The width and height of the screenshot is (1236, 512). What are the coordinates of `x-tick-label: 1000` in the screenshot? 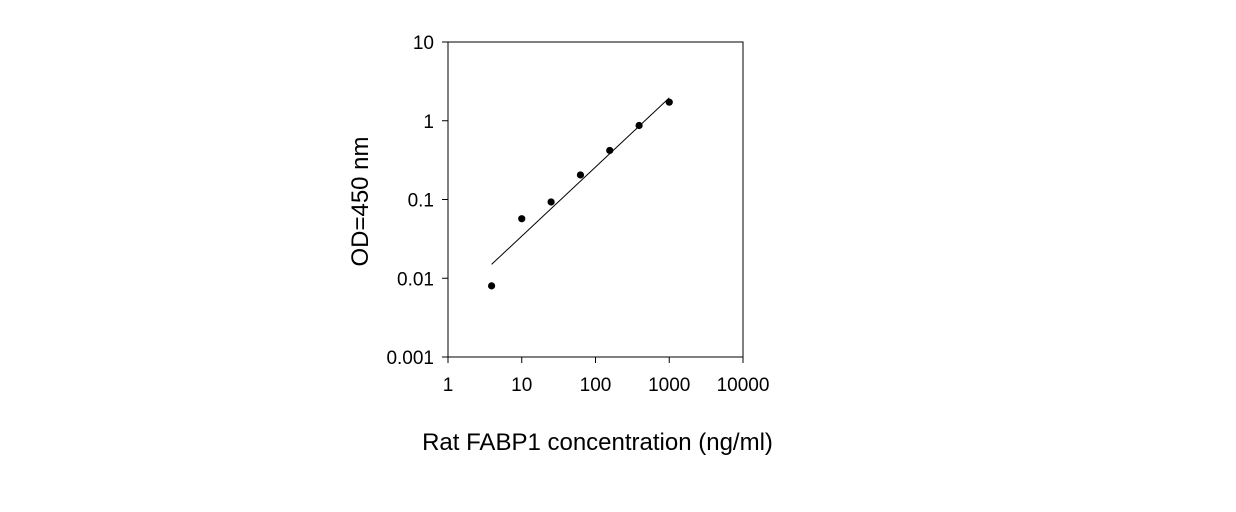 It's located at (669, 385).